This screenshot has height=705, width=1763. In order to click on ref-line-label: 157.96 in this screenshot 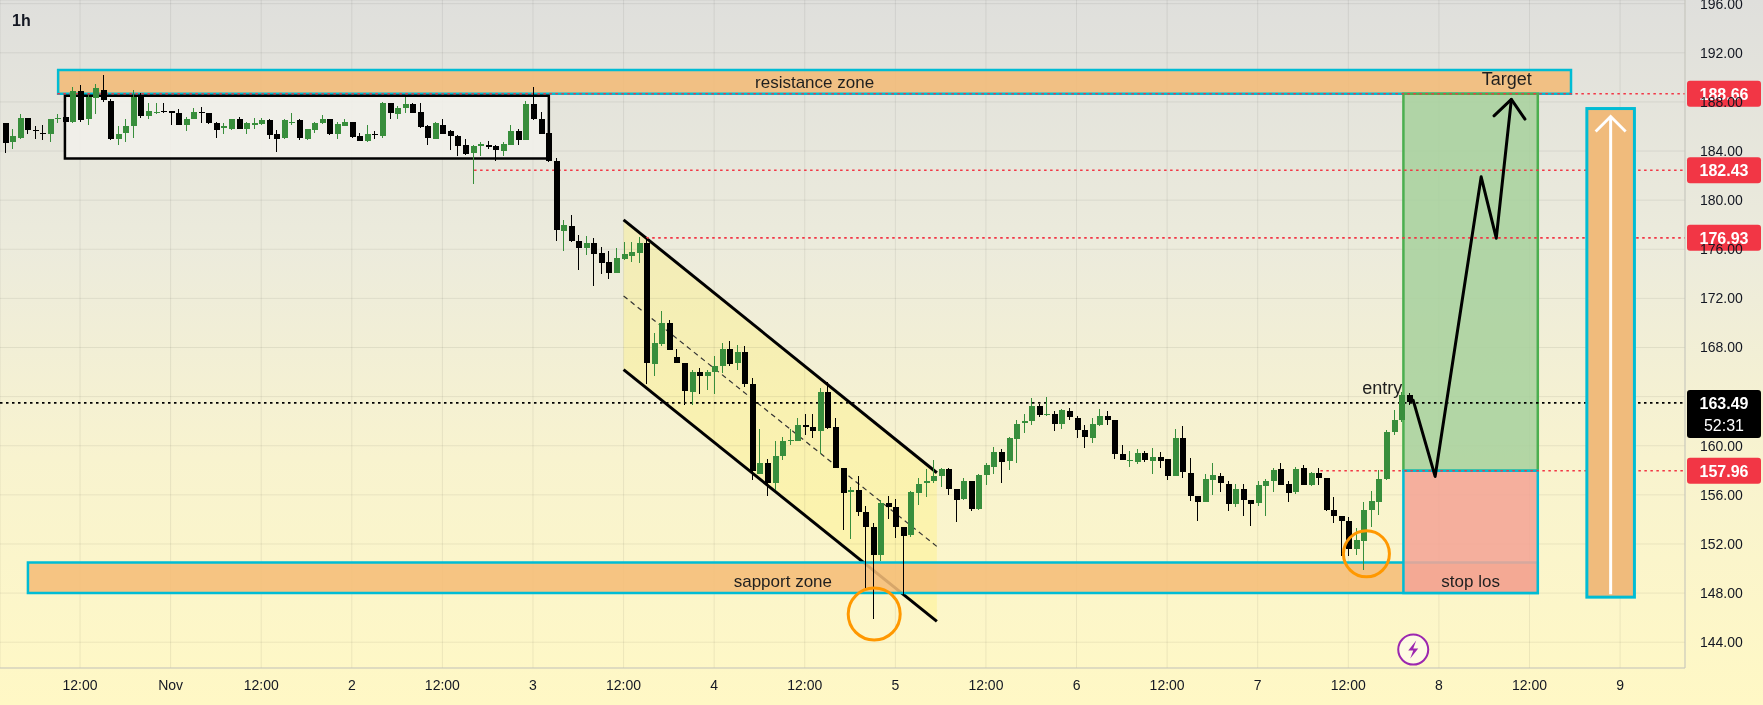, I will do `click(1724, 471)`.